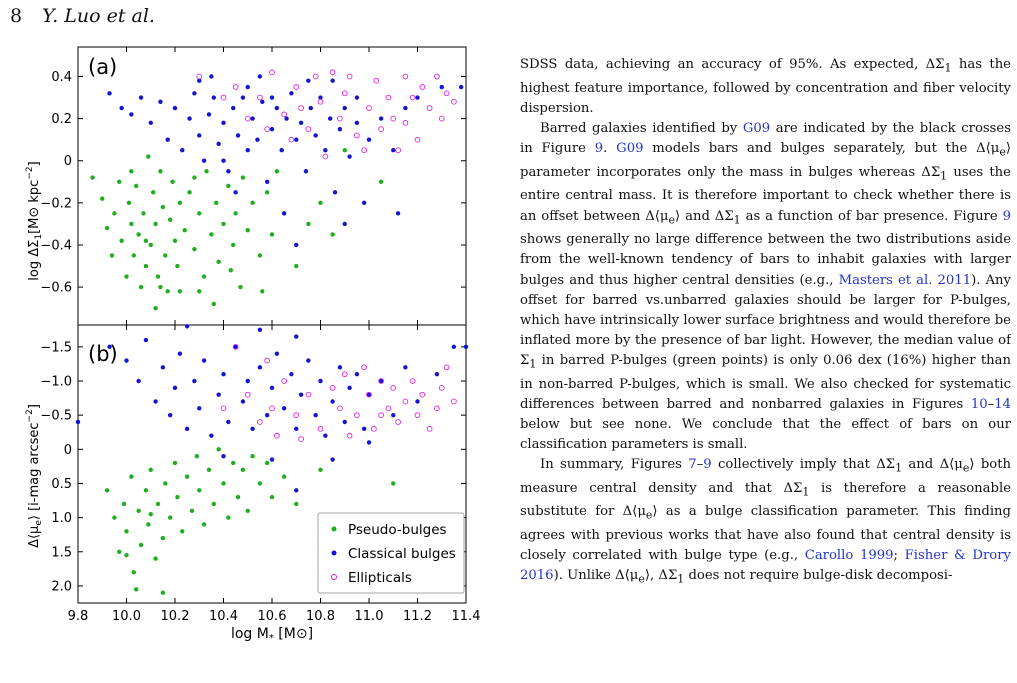 This screenshot has height=683, width=1017. I want to click on x-tick-label: 10.8, so click(320, 616).